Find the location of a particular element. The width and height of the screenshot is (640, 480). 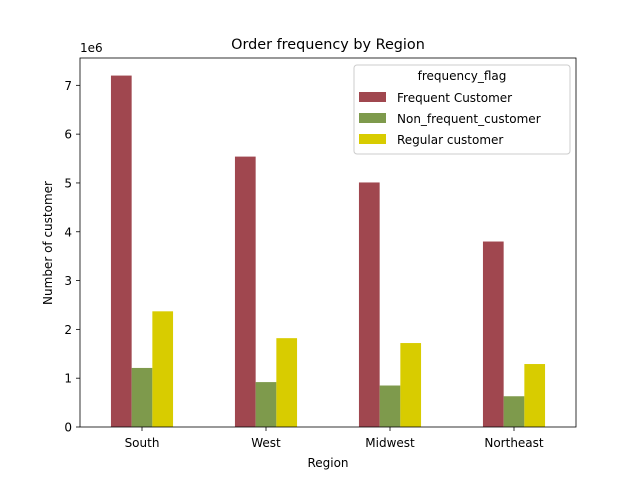

legend-label-2: Regular customer is located at coordinates (450, 140).